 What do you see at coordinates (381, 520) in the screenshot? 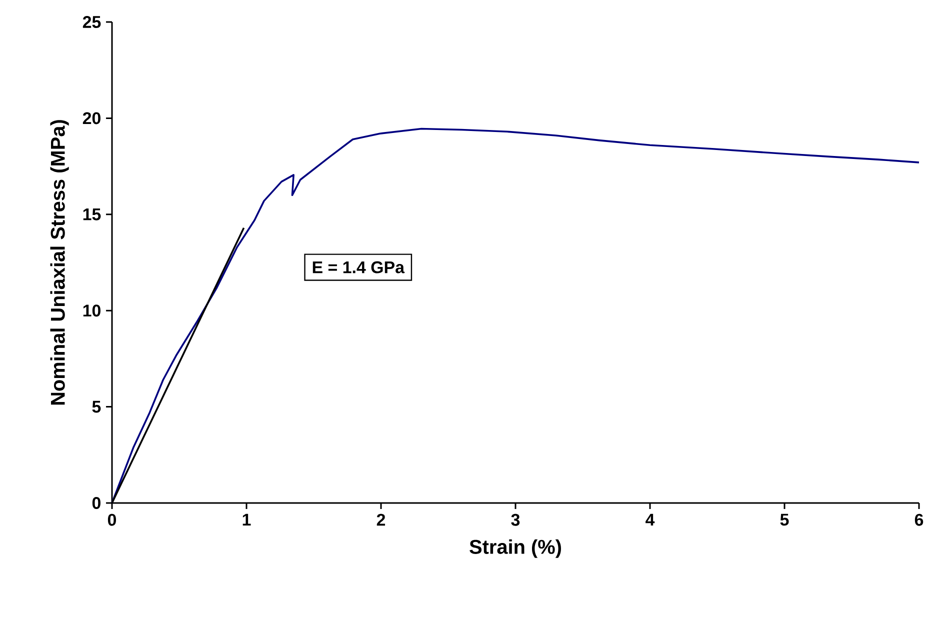
I see `x-tick-label: 2` at bounding box center [381, 520].